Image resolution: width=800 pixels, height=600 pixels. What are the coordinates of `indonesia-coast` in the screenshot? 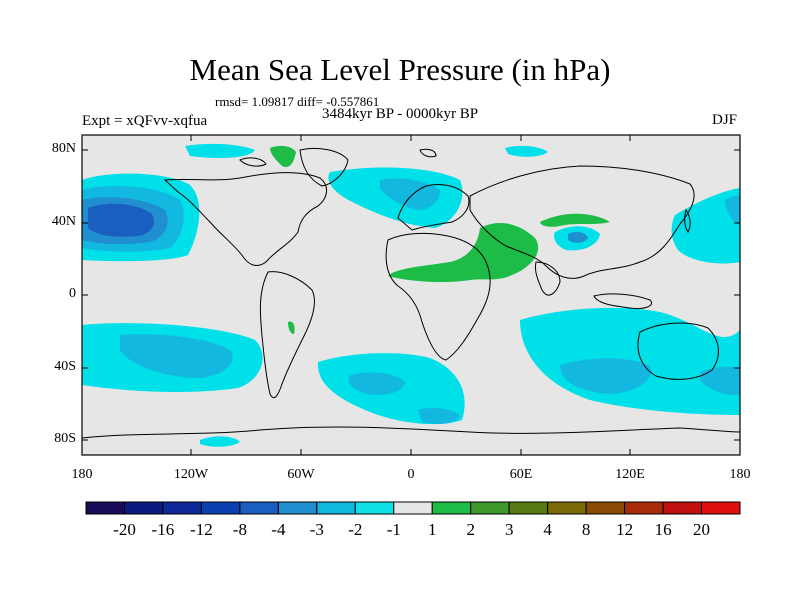 It's located at (622, 301).